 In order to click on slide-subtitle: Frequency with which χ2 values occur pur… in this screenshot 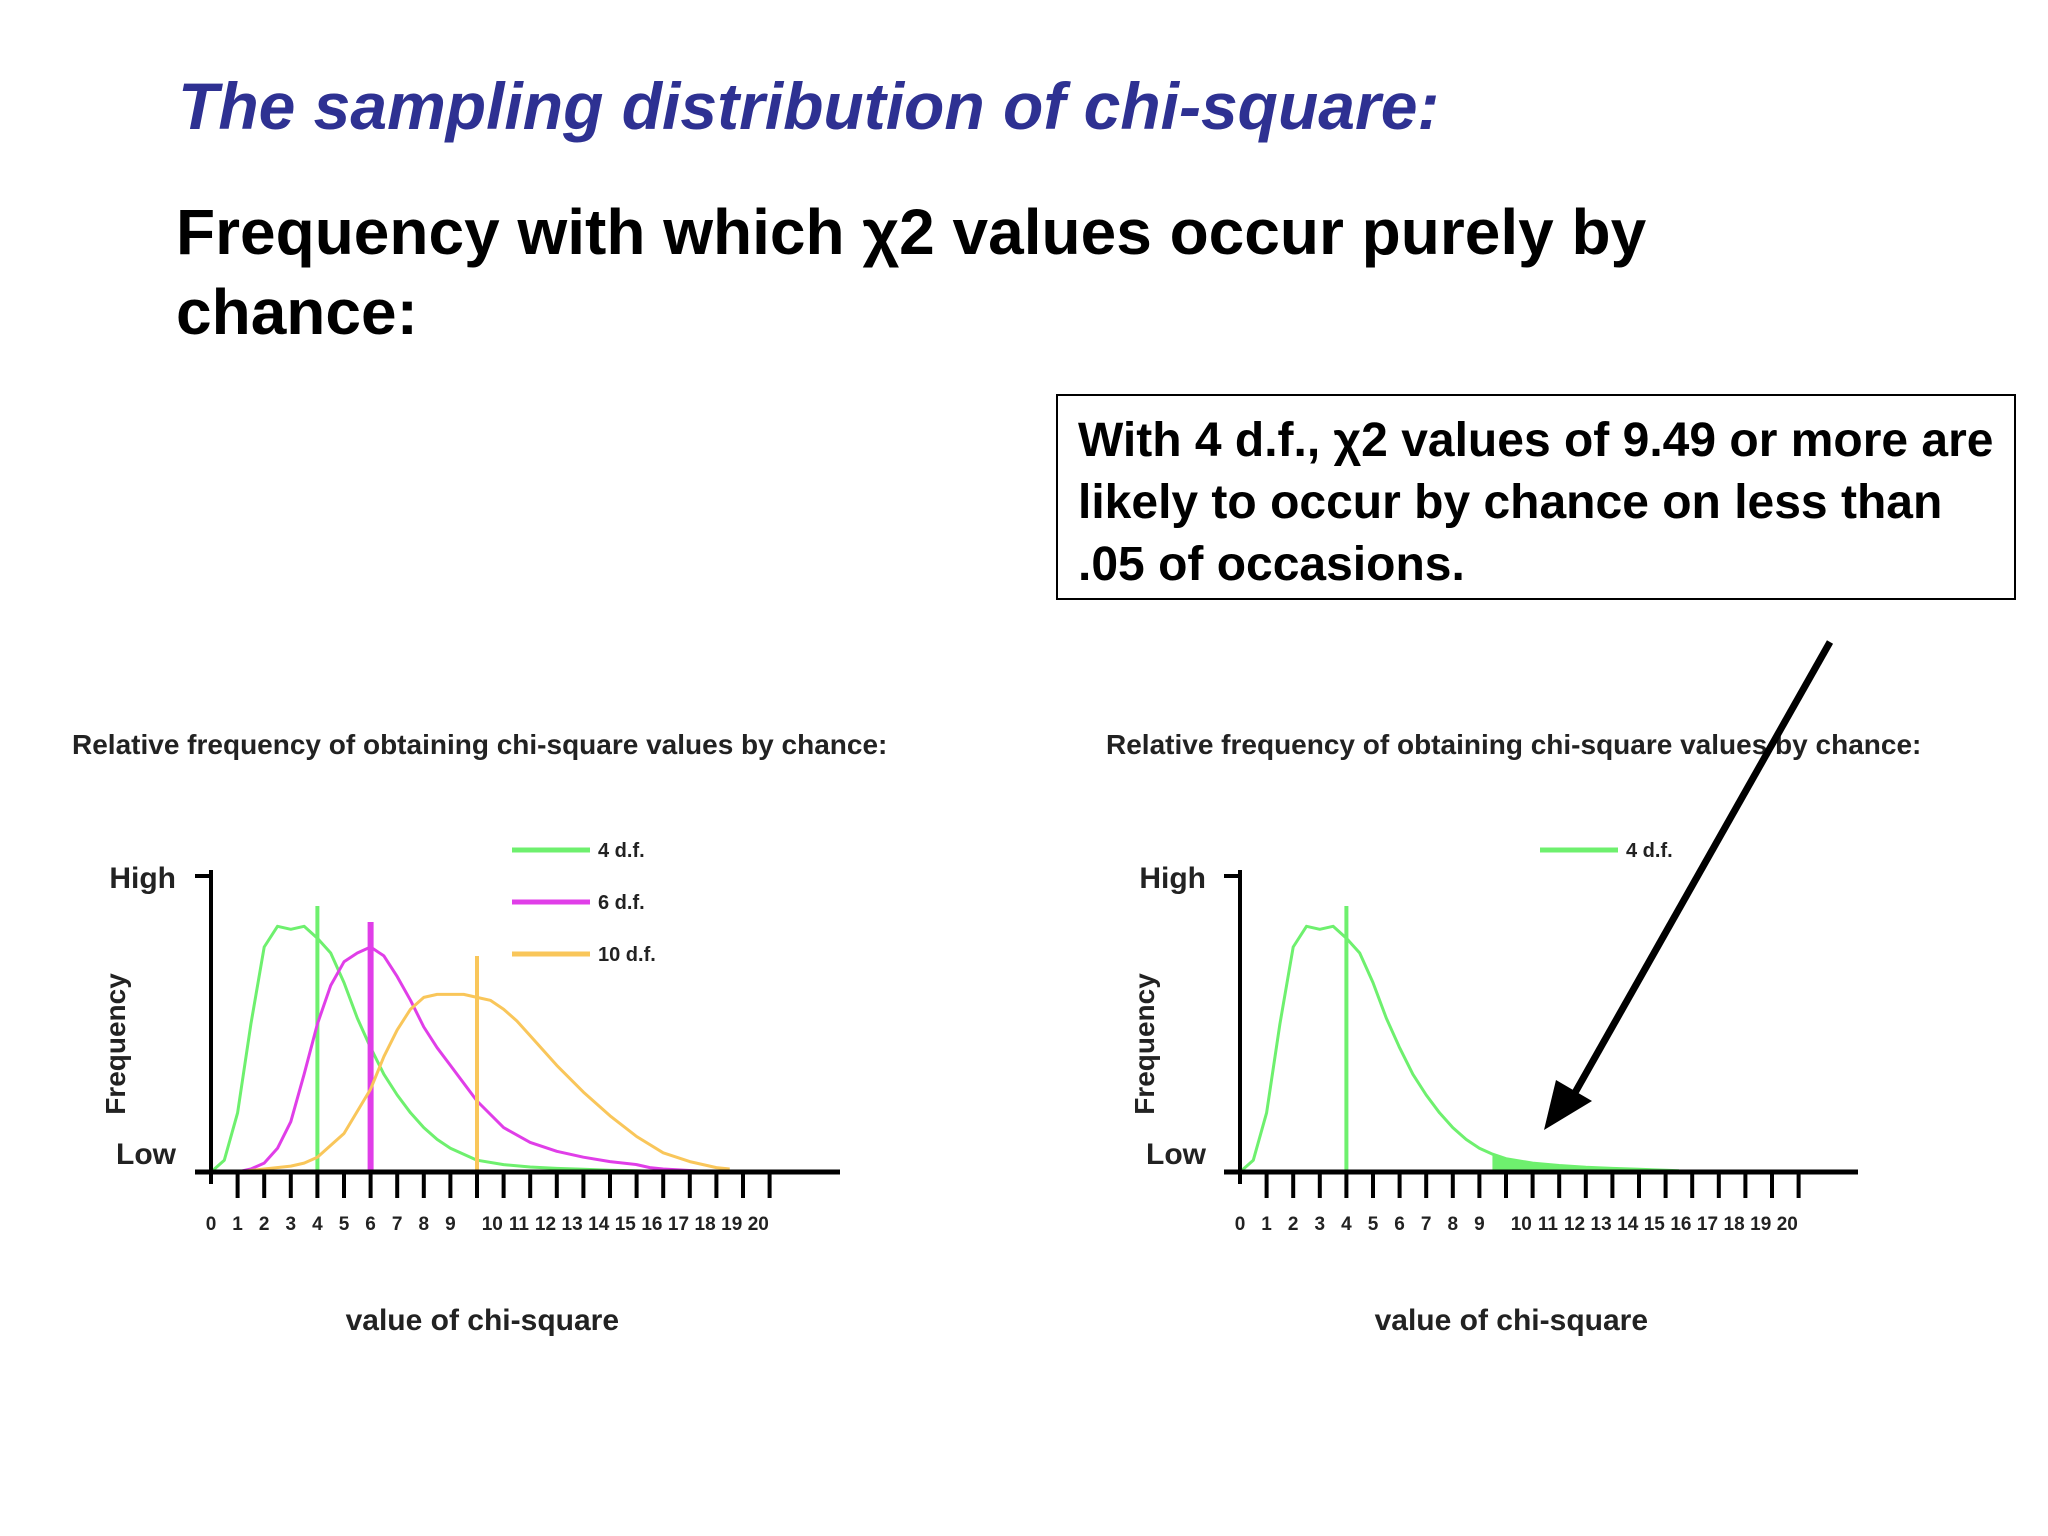, I will do `click(911, 272)`.